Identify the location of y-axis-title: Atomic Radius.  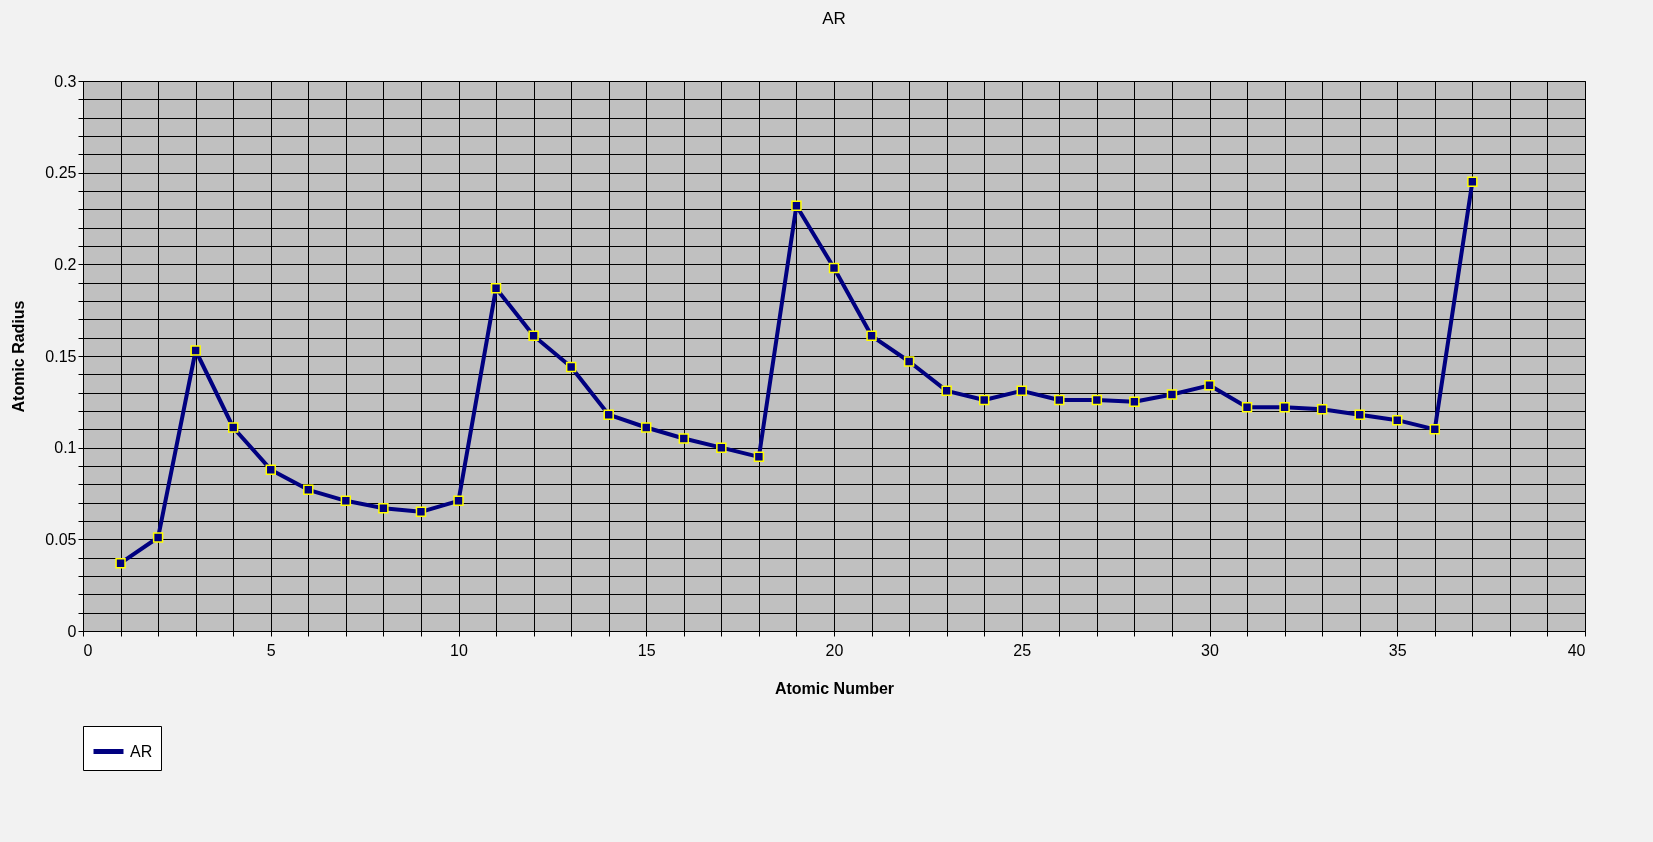
(19, 356).